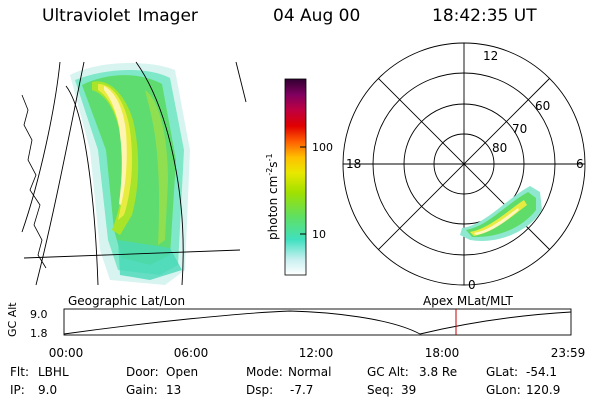 The image size is (600, 400). What do you see at coordinates (503, 390) in the screenshot?
I see `glon-key: GLon:` at bounding box center [503, 390].